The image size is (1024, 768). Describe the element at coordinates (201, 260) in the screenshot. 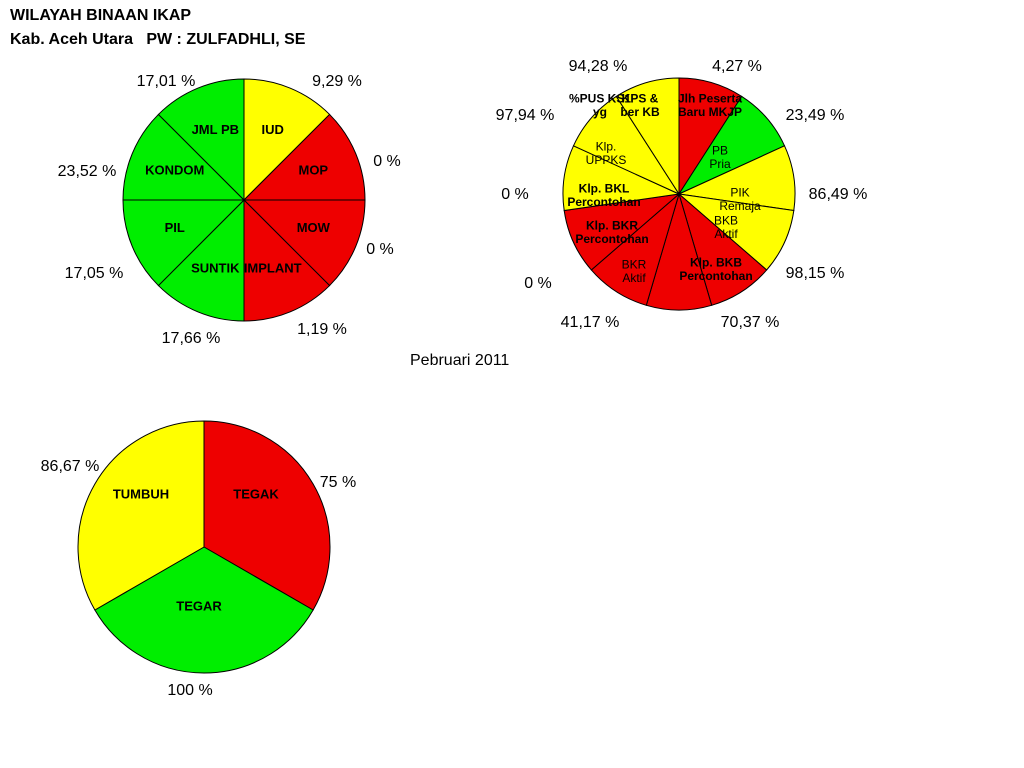

I see `slice-suntik` at that location.